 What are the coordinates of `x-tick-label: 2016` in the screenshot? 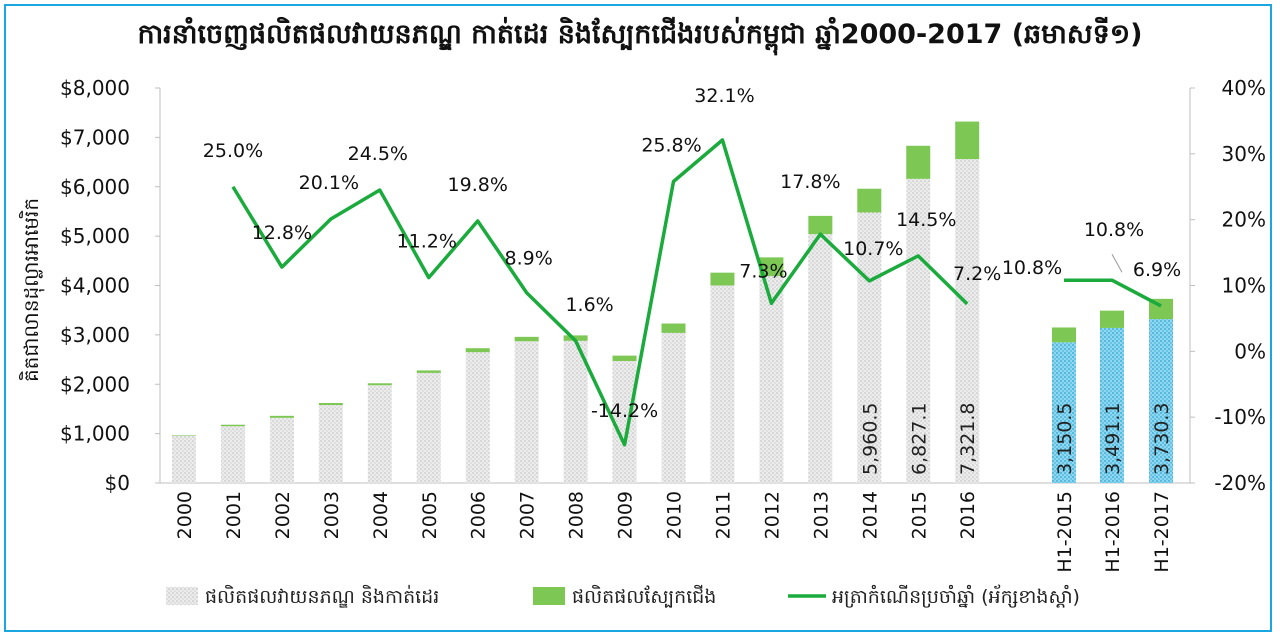 It's located at (968, 515).